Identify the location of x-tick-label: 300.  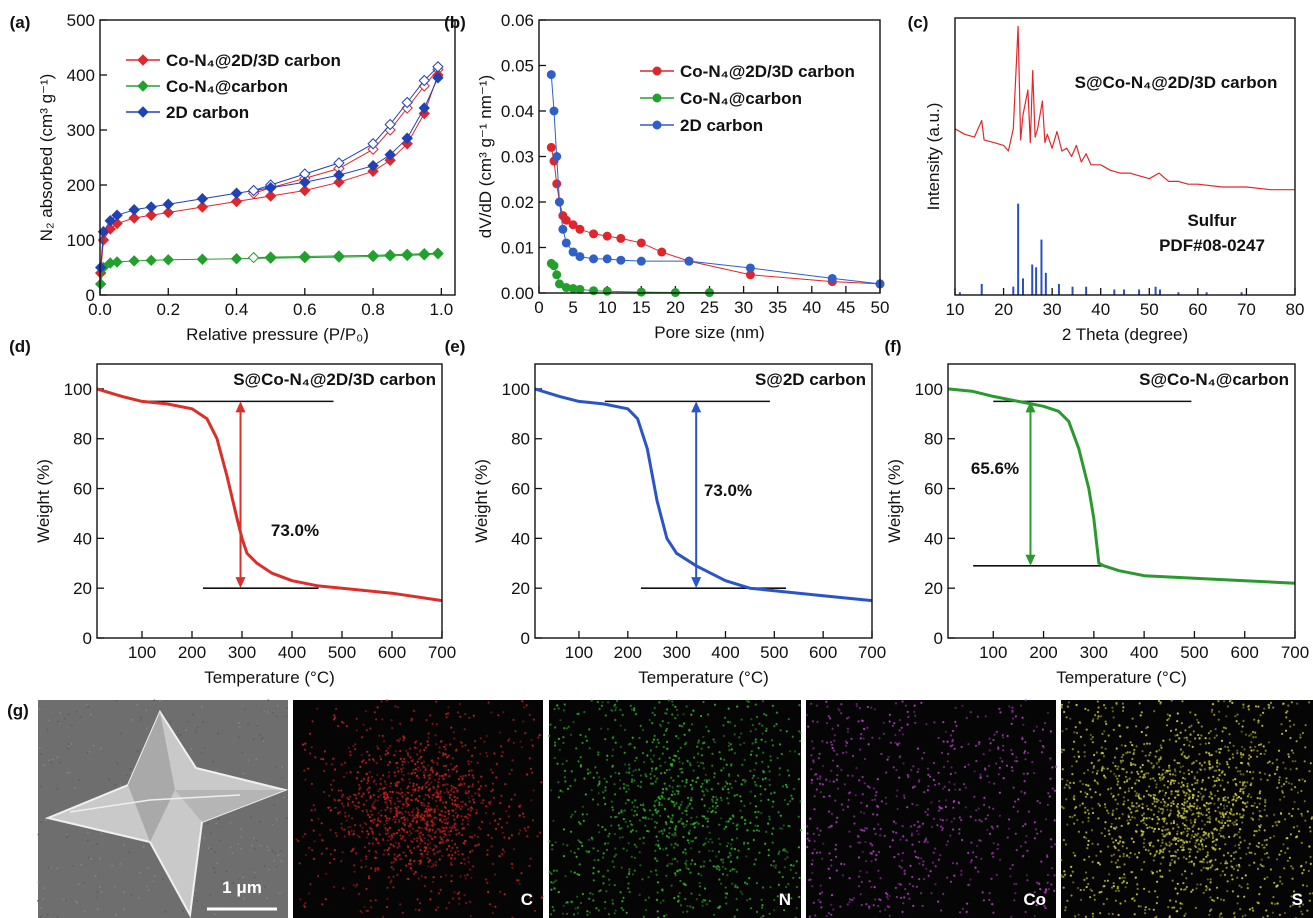
(1094, 652).